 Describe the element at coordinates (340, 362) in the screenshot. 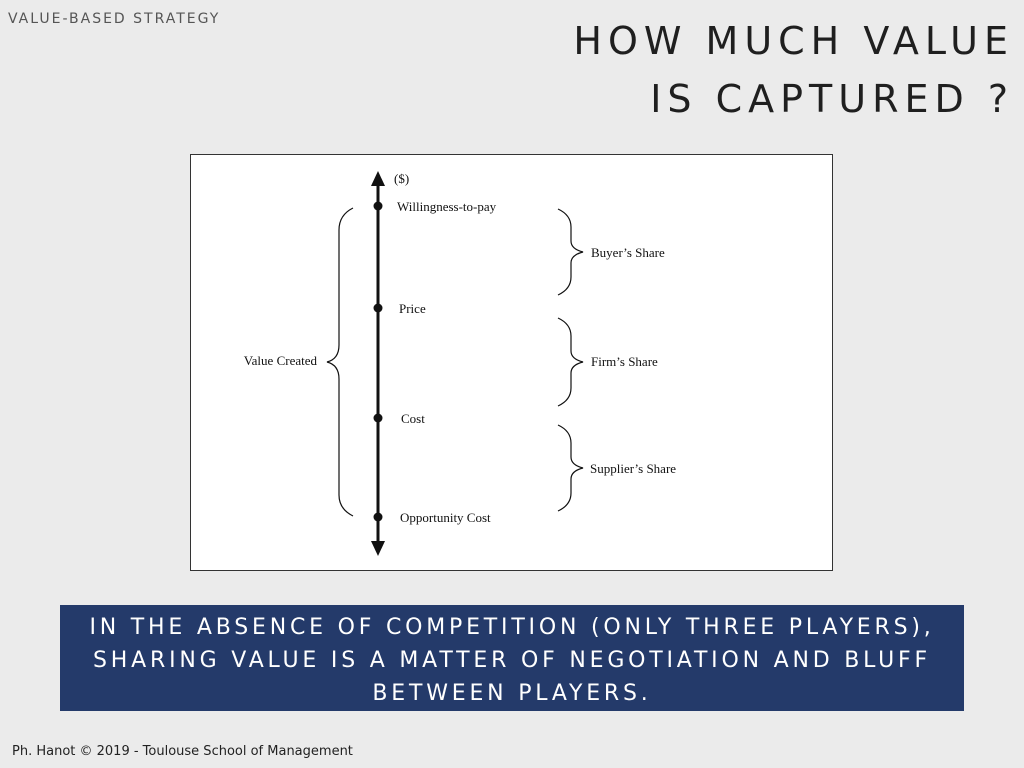

I see `value-created-brace` at that location.